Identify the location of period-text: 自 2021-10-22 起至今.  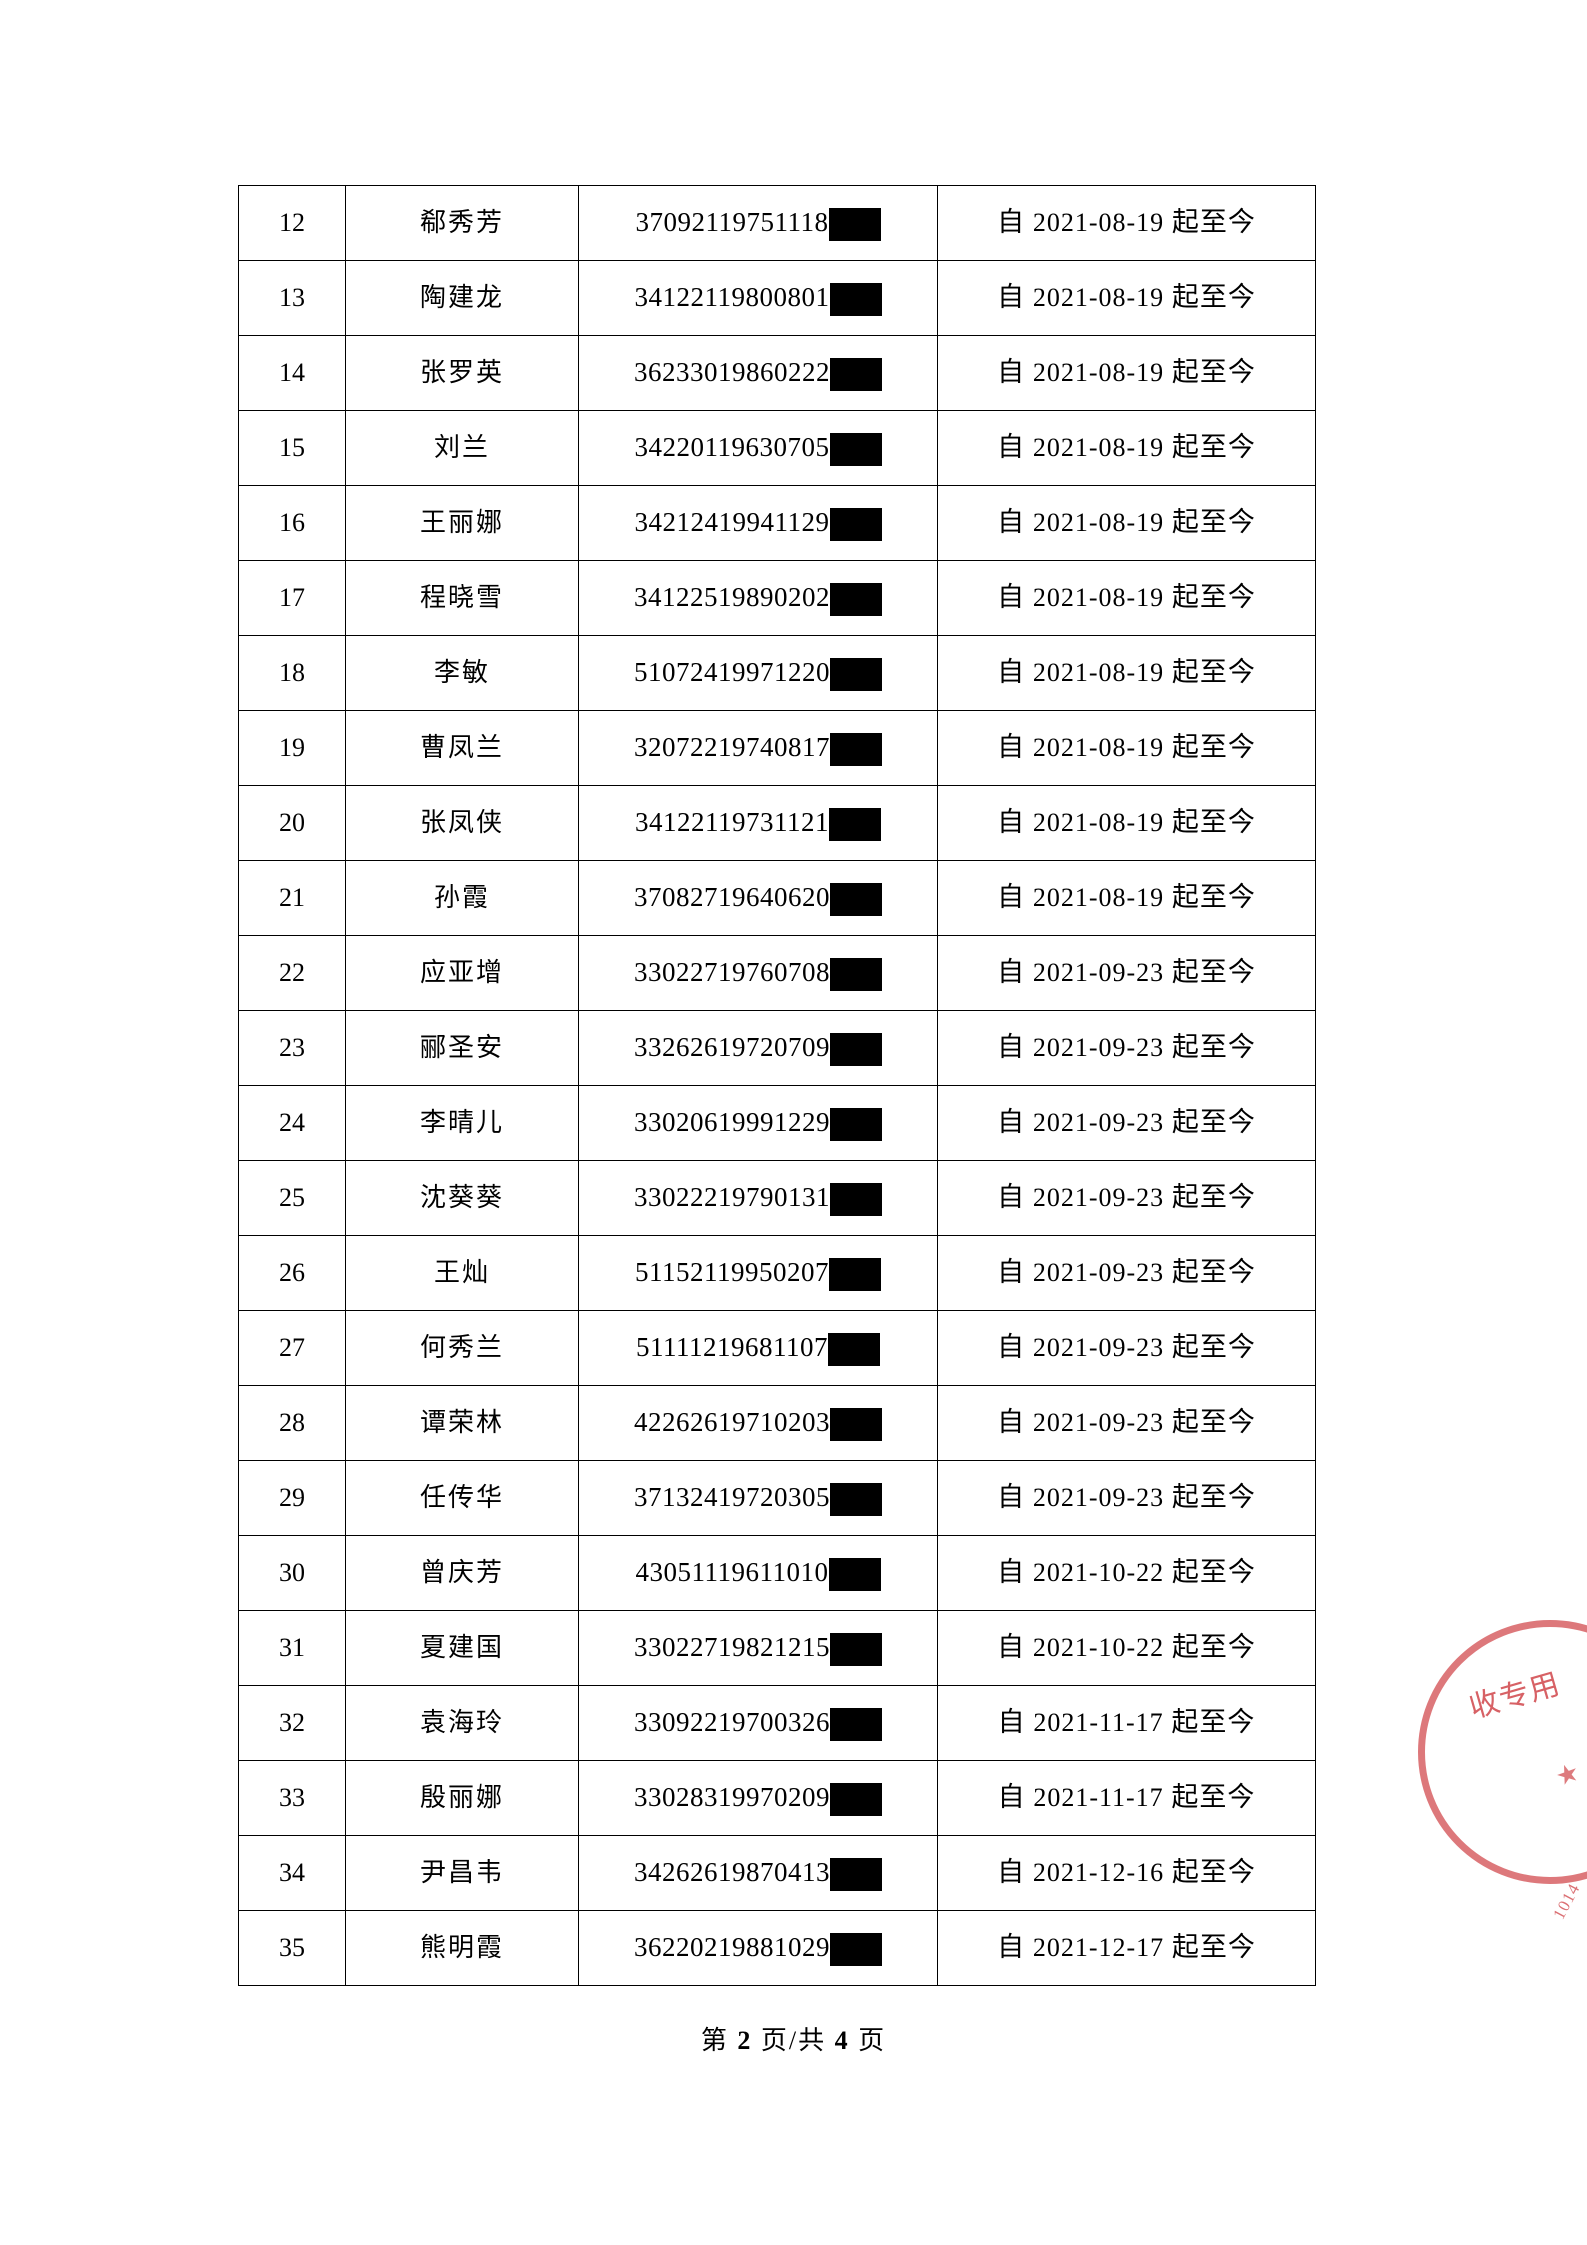
(1126, 1647).